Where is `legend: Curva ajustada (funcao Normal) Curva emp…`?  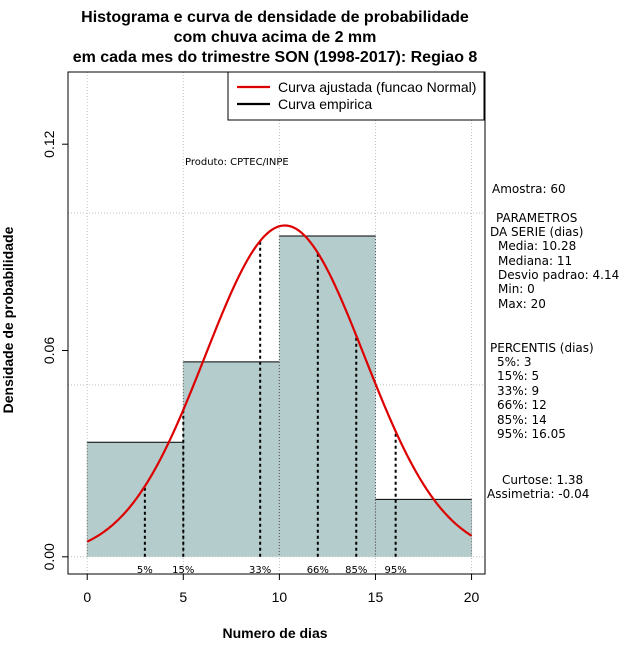 legend: Curva ajustada (funcao Normal) Curva emp… is located at coordinates (356, 96).